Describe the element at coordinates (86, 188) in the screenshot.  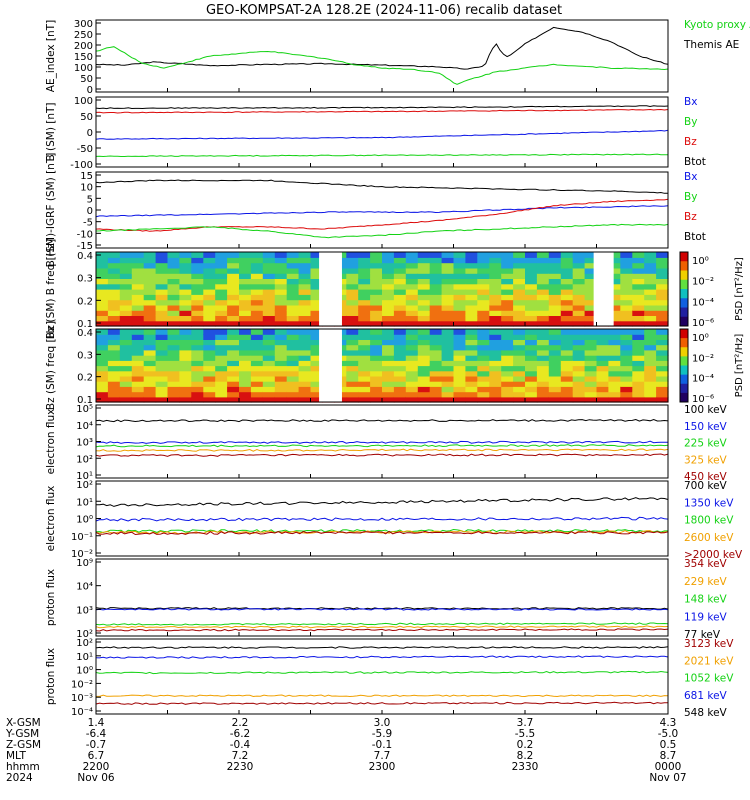
I see `y-tick-label: 10` at that location.